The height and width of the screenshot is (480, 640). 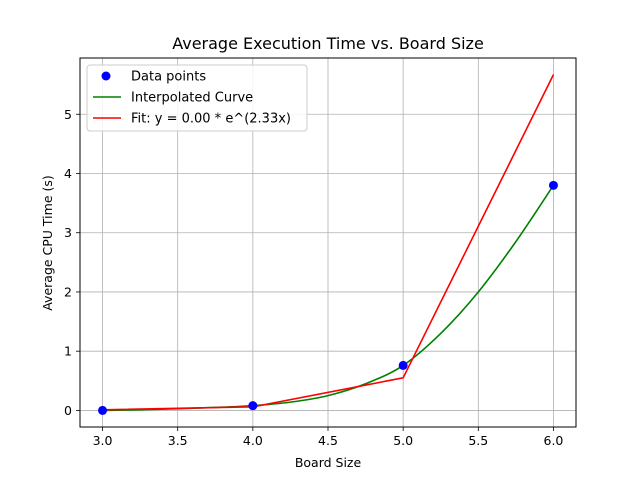 What do you see at coordinates (68, 232) in the screenshot?
I see `y-tick-label: 3` at bounding box center [68, 232].